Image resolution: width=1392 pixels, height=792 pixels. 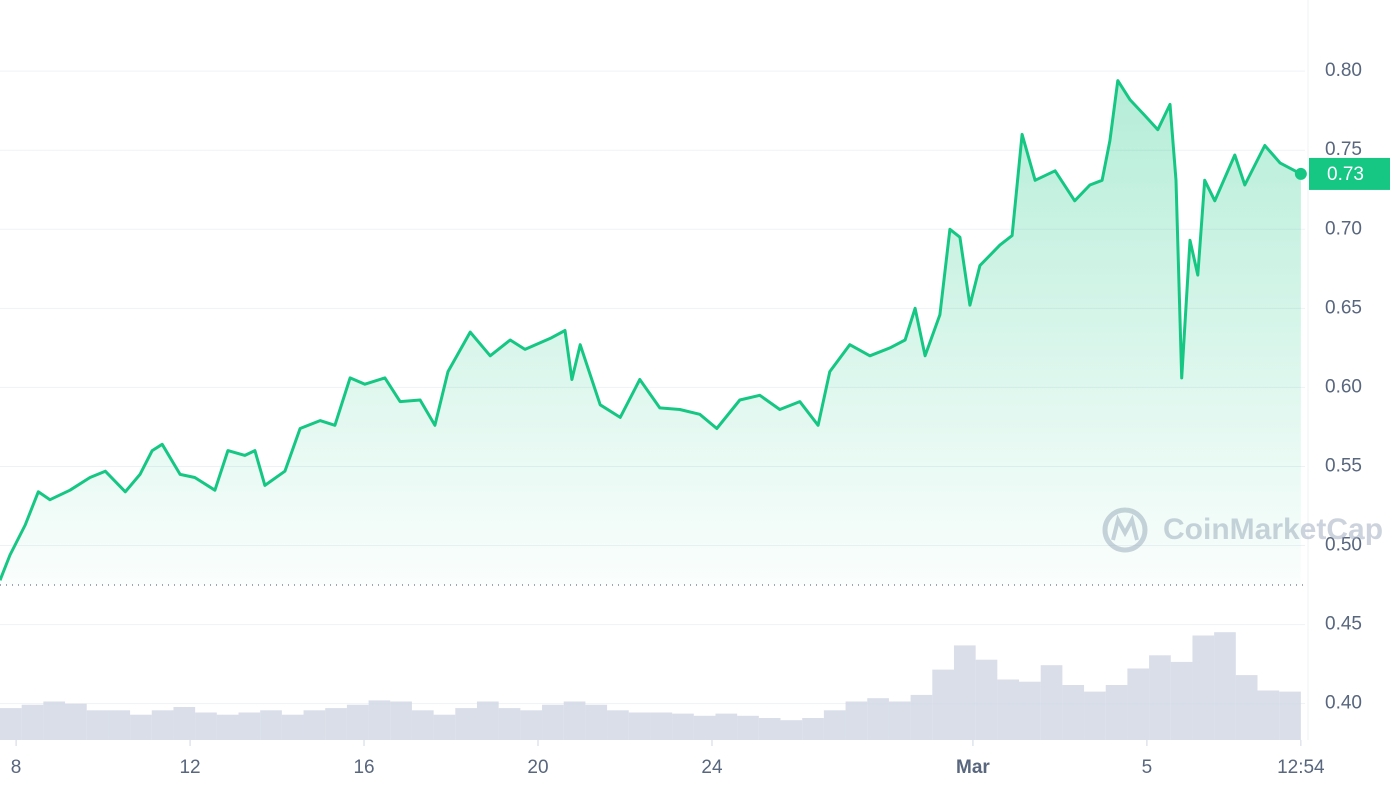 I want to click on y-tick-label: 0.50, so click(x=1343, y=545).